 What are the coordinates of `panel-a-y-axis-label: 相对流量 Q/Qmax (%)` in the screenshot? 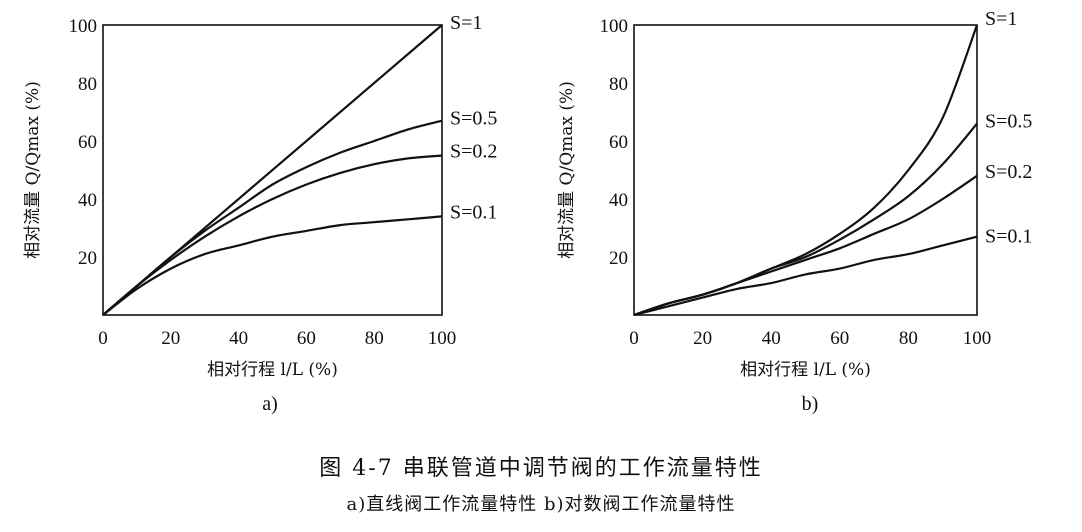 It's located at (33, 170).